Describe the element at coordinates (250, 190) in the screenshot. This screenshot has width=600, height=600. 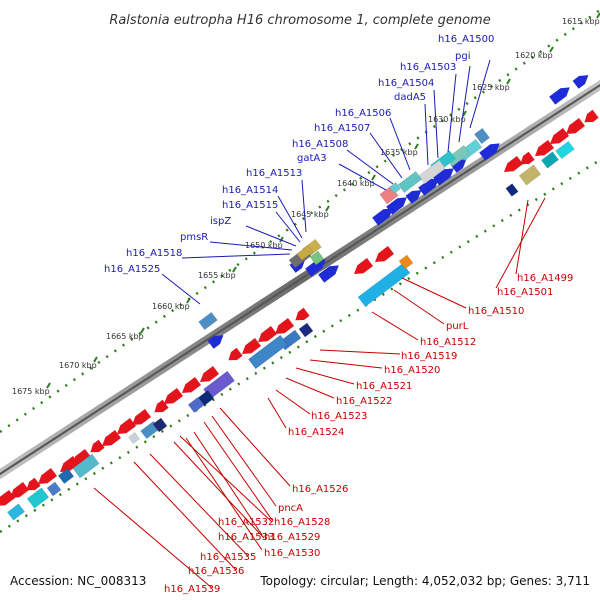
I see `top-gene-label: h16_A1514` at that location.